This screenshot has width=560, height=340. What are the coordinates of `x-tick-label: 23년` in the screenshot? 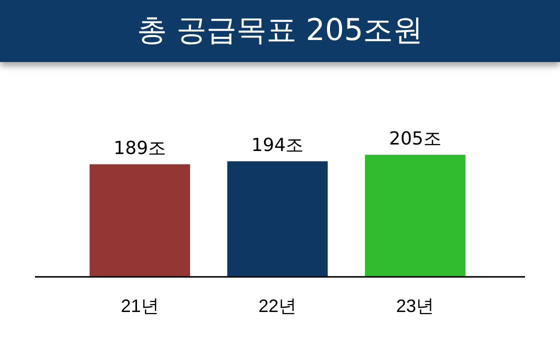 It's located at (415, 306).